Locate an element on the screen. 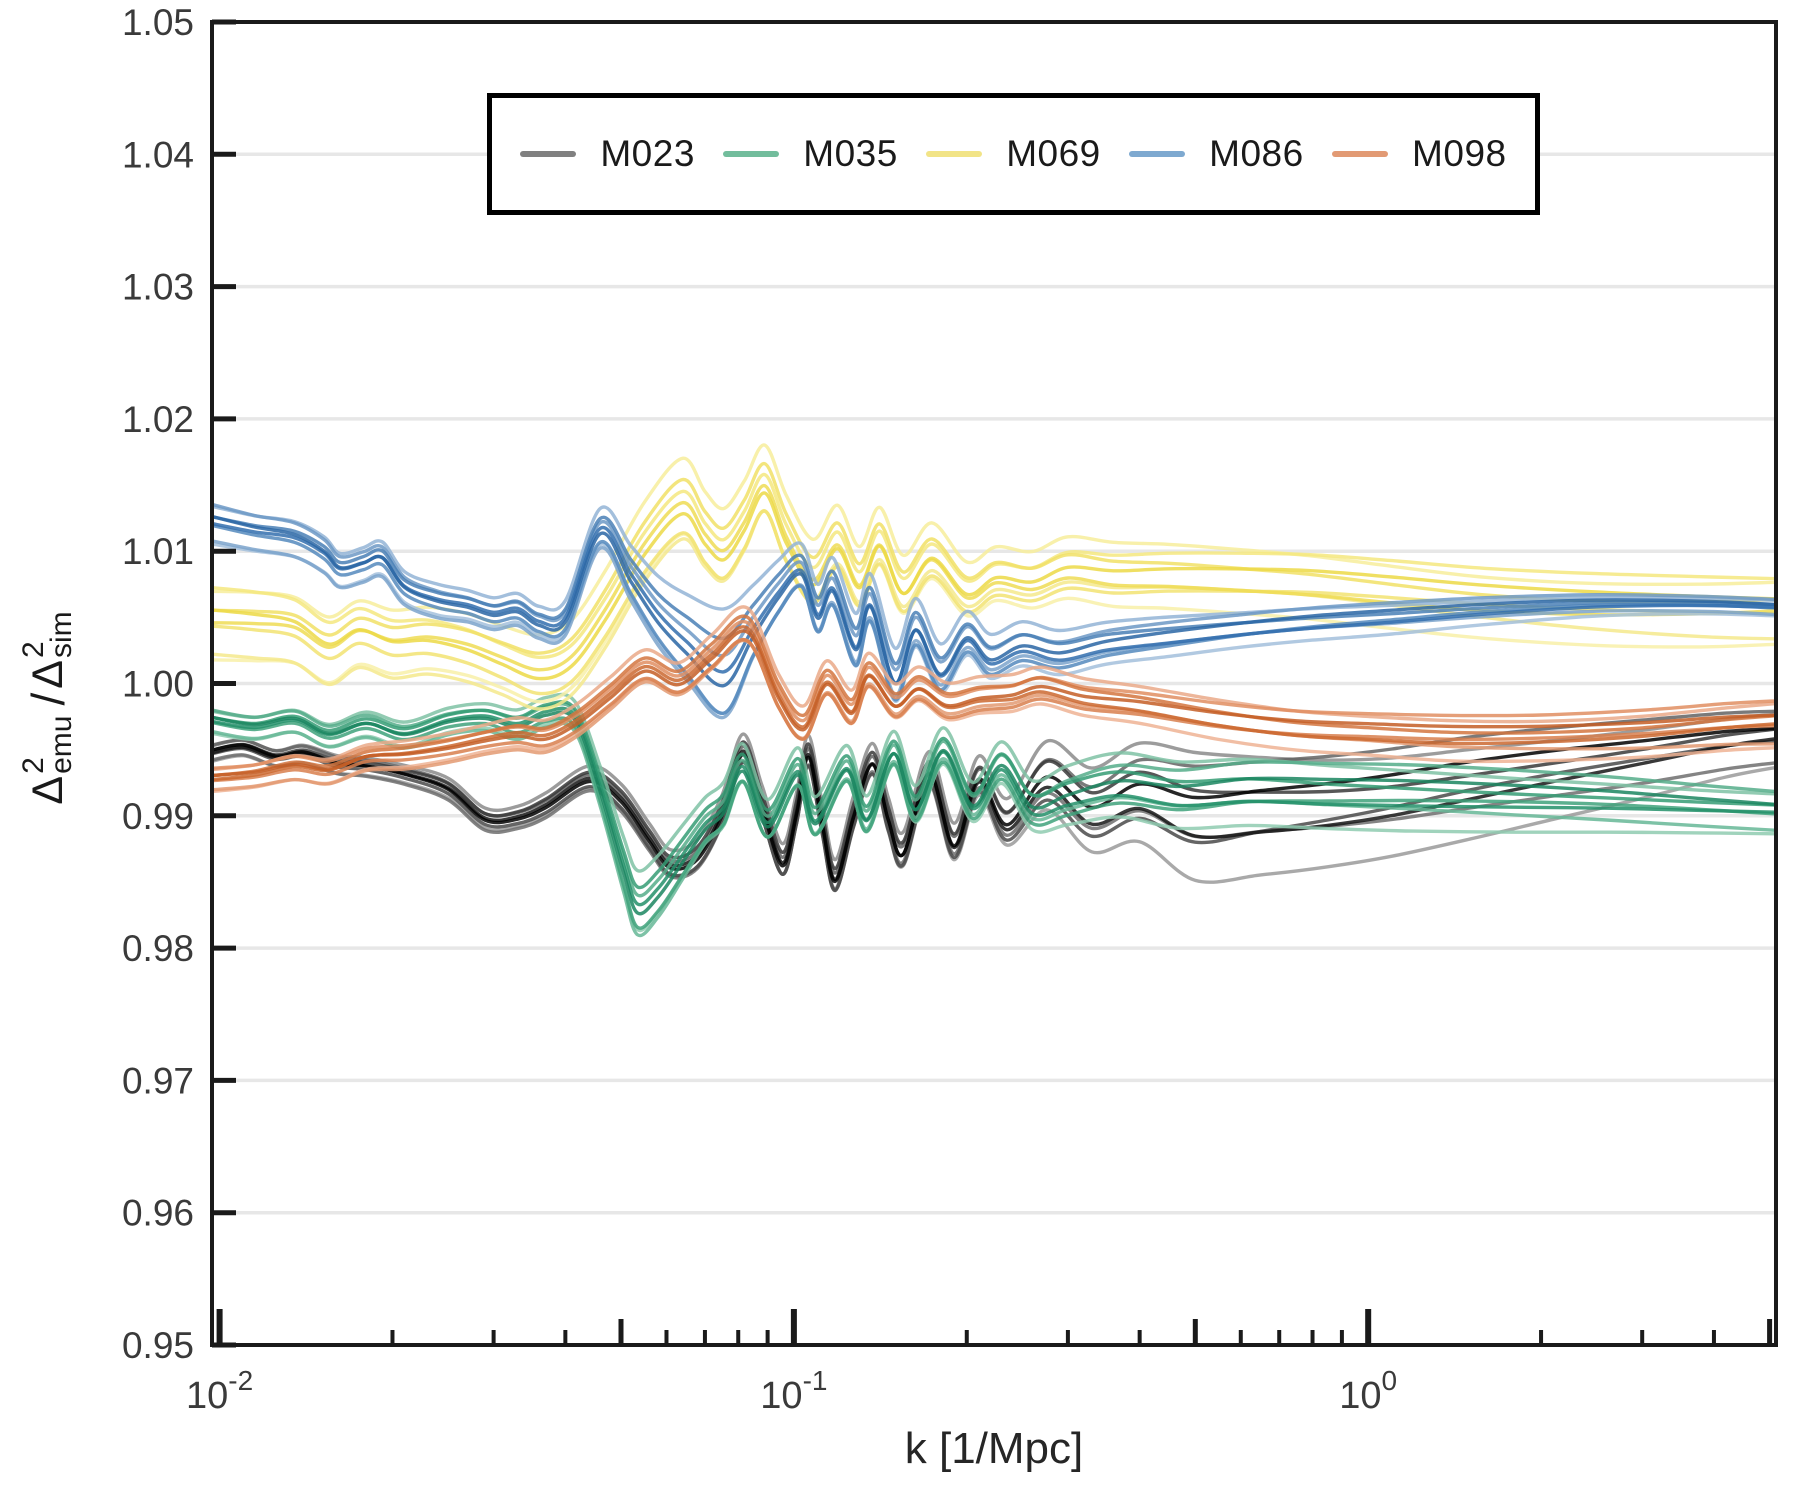 This screenshot has width=1800, height=1500. legend-item-m023: M023 is located at coordinates (607, 154).